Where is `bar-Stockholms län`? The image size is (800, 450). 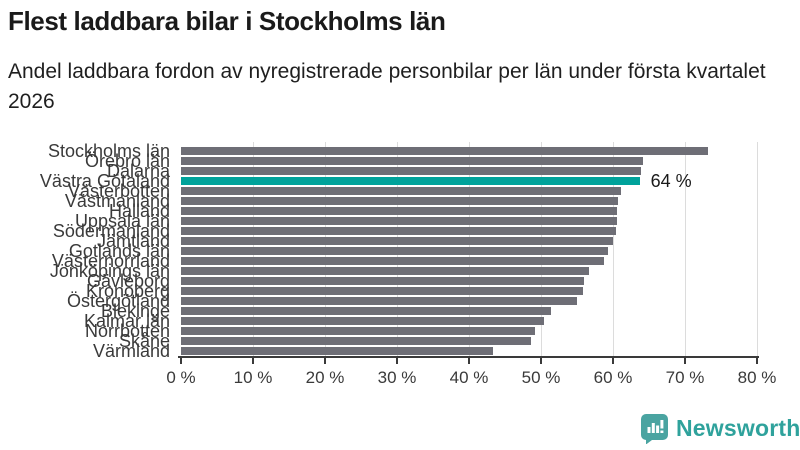
bar-Stockholms län is located at coordinates (445, 151).